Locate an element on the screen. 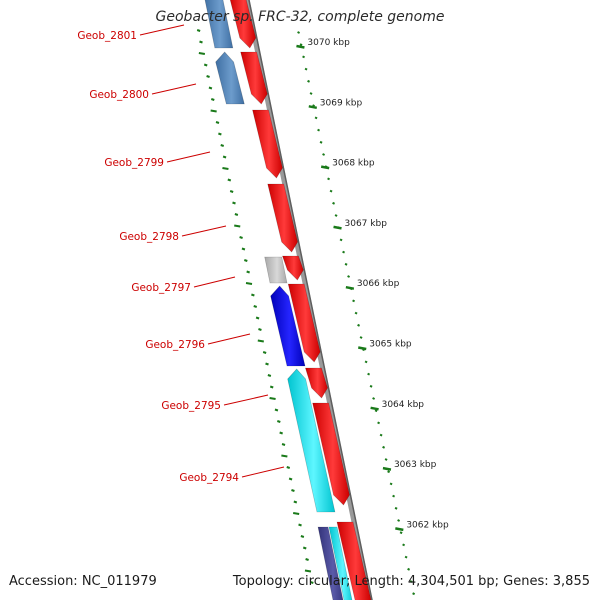 This screenshot has width=600, height=600. gene-Geob_2797-feature is located at coordinates (276, 270).